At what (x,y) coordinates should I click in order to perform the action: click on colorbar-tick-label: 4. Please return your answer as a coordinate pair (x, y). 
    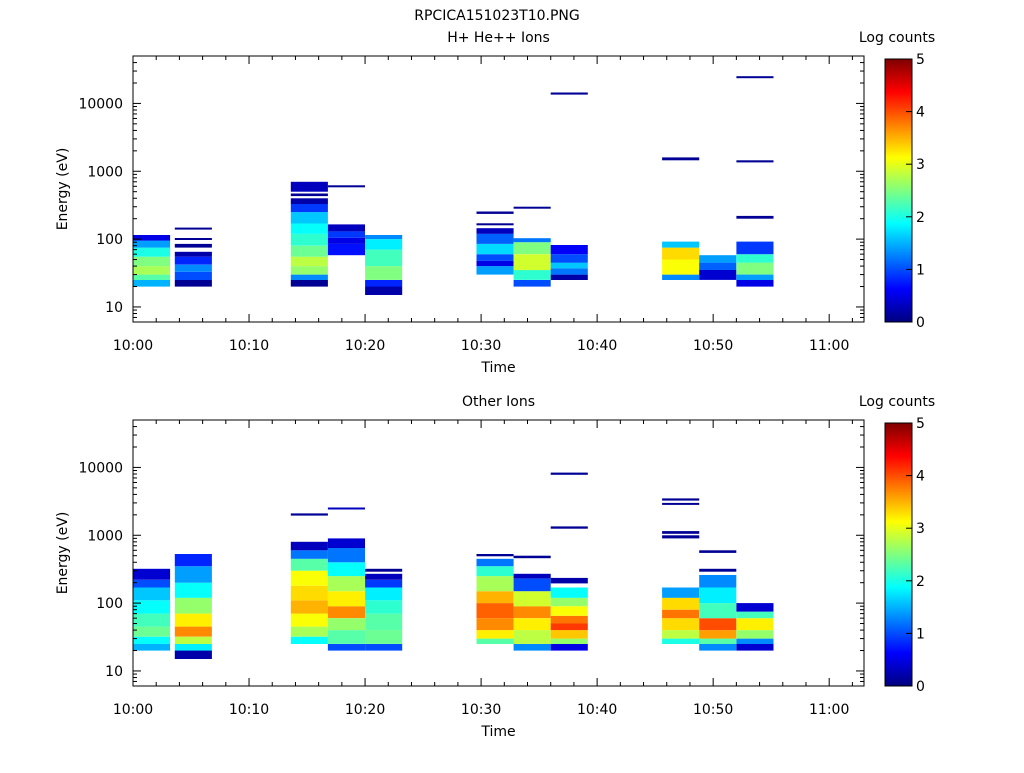
    Looking at the image, I should click on (920, 113).